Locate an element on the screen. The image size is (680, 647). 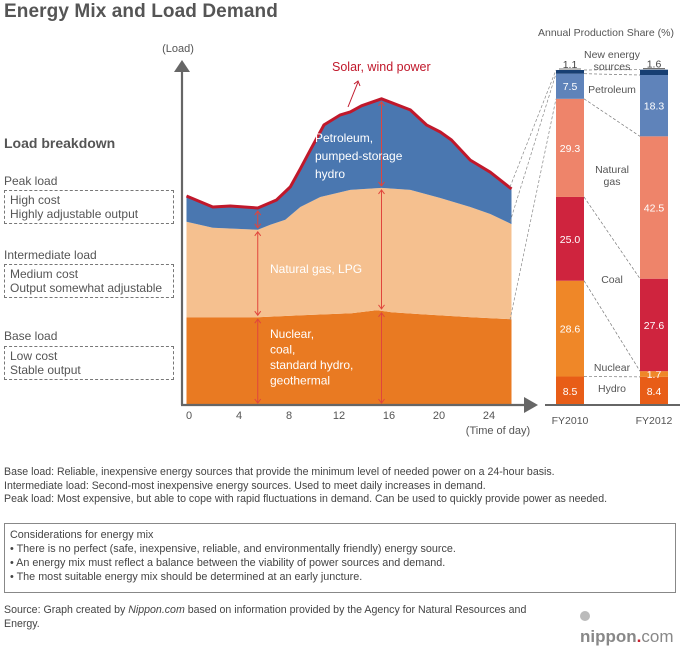
x-tick-label: 0 is located at coordinates (189, 416).